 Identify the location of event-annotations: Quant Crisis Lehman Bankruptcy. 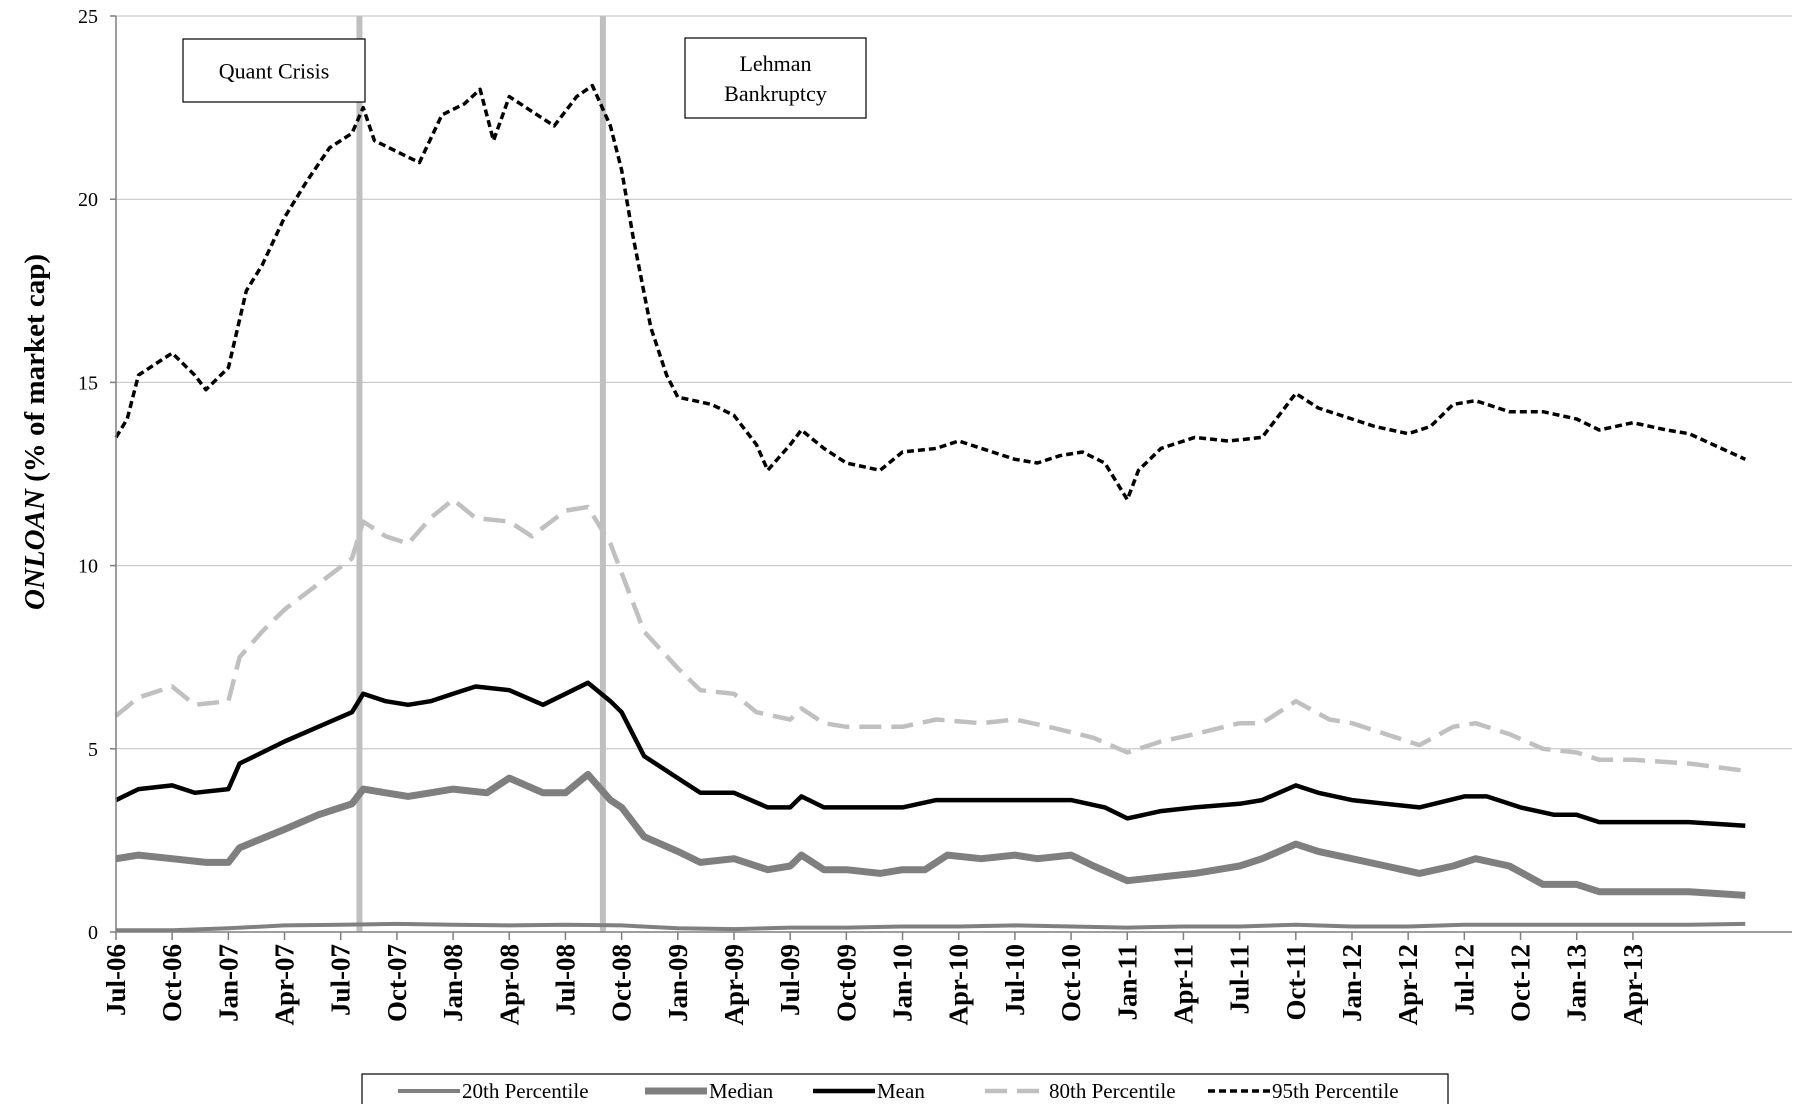
(524, 78).